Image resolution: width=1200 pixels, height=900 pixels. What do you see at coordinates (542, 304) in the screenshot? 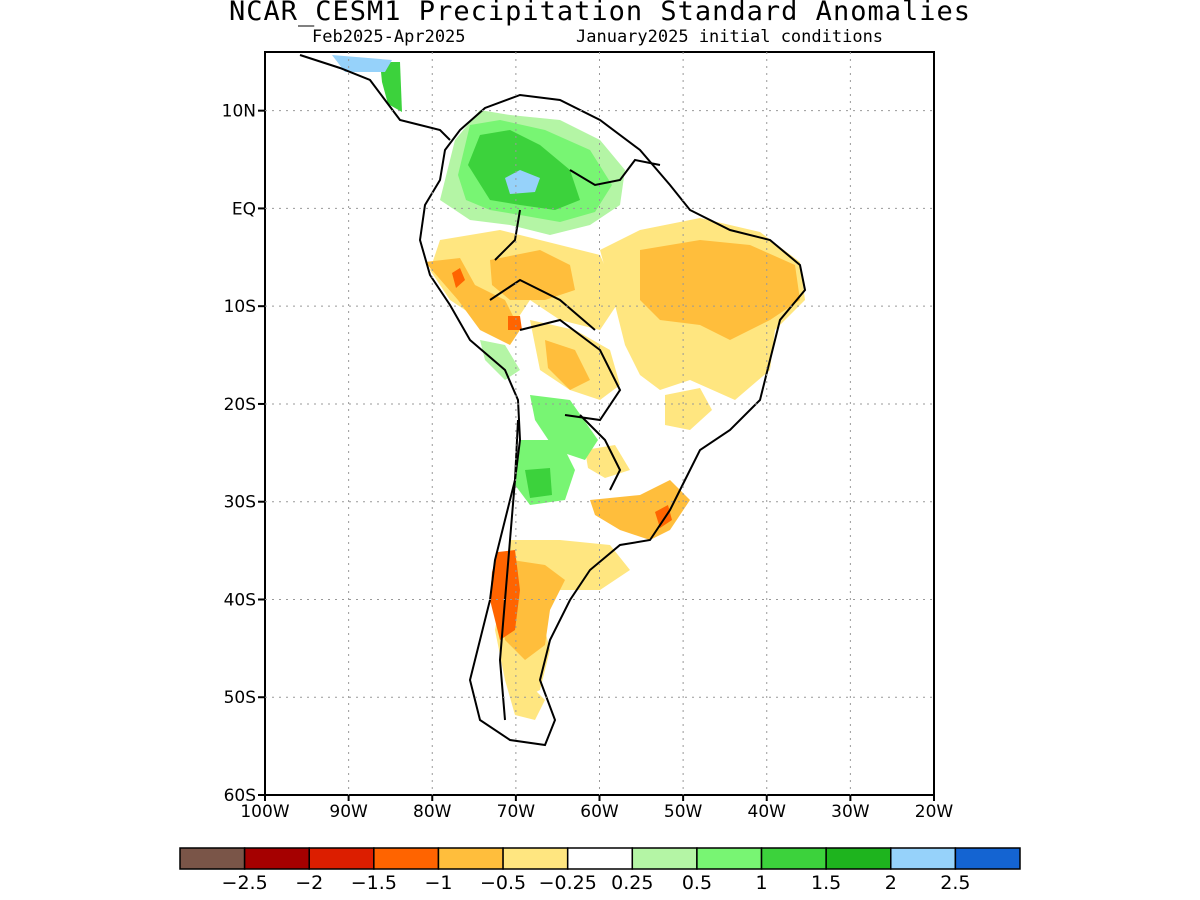
I see `border-peru-brazil` at bounding box center [542, 304].